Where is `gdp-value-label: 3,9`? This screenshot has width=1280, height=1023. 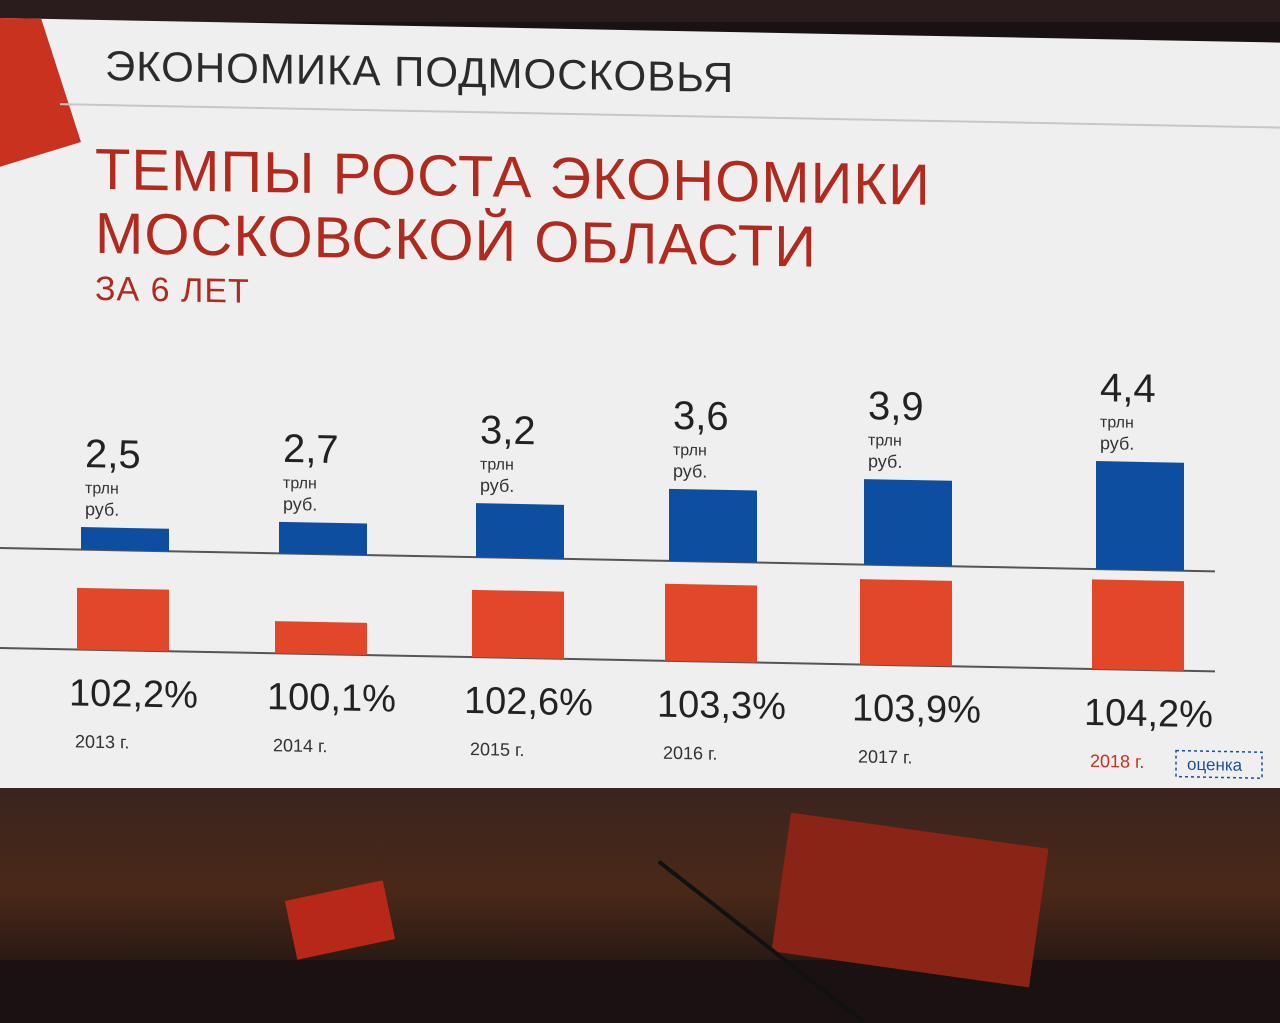 gdp-value-label: 3,9 is located at coordinates (896, 406).